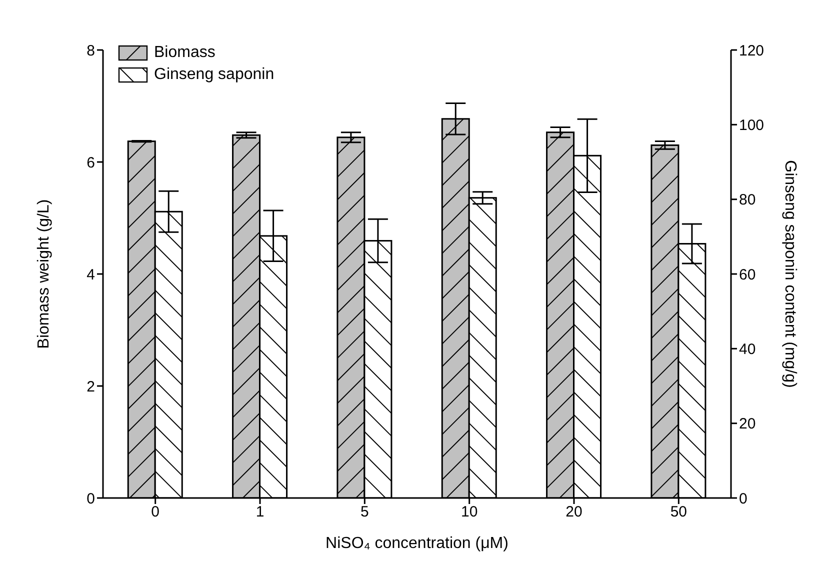  What do you see at coordinates (44, 274) in the screenshot?
I see `y-axis-title: Biomass weight (g/L)` at bounding box center [44, 274].